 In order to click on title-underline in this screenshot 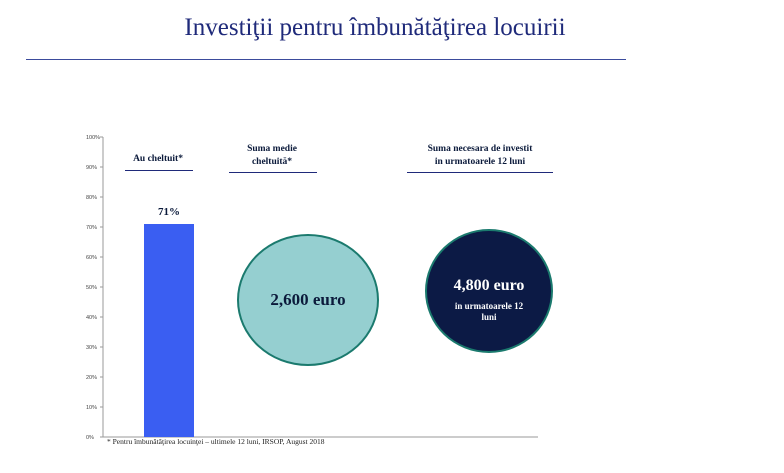, I will do `click(326, 59)`.